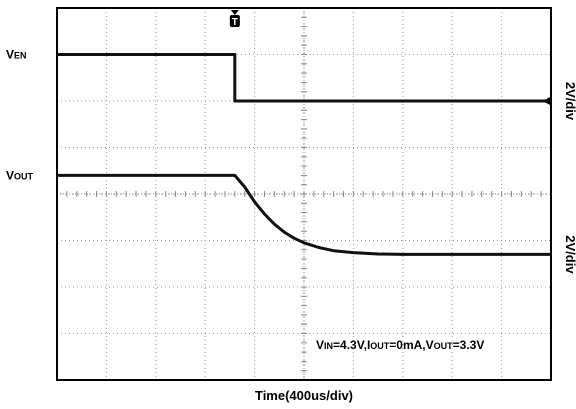  I want to click on scale-label-vout: 2V/div, so click(569, 254).